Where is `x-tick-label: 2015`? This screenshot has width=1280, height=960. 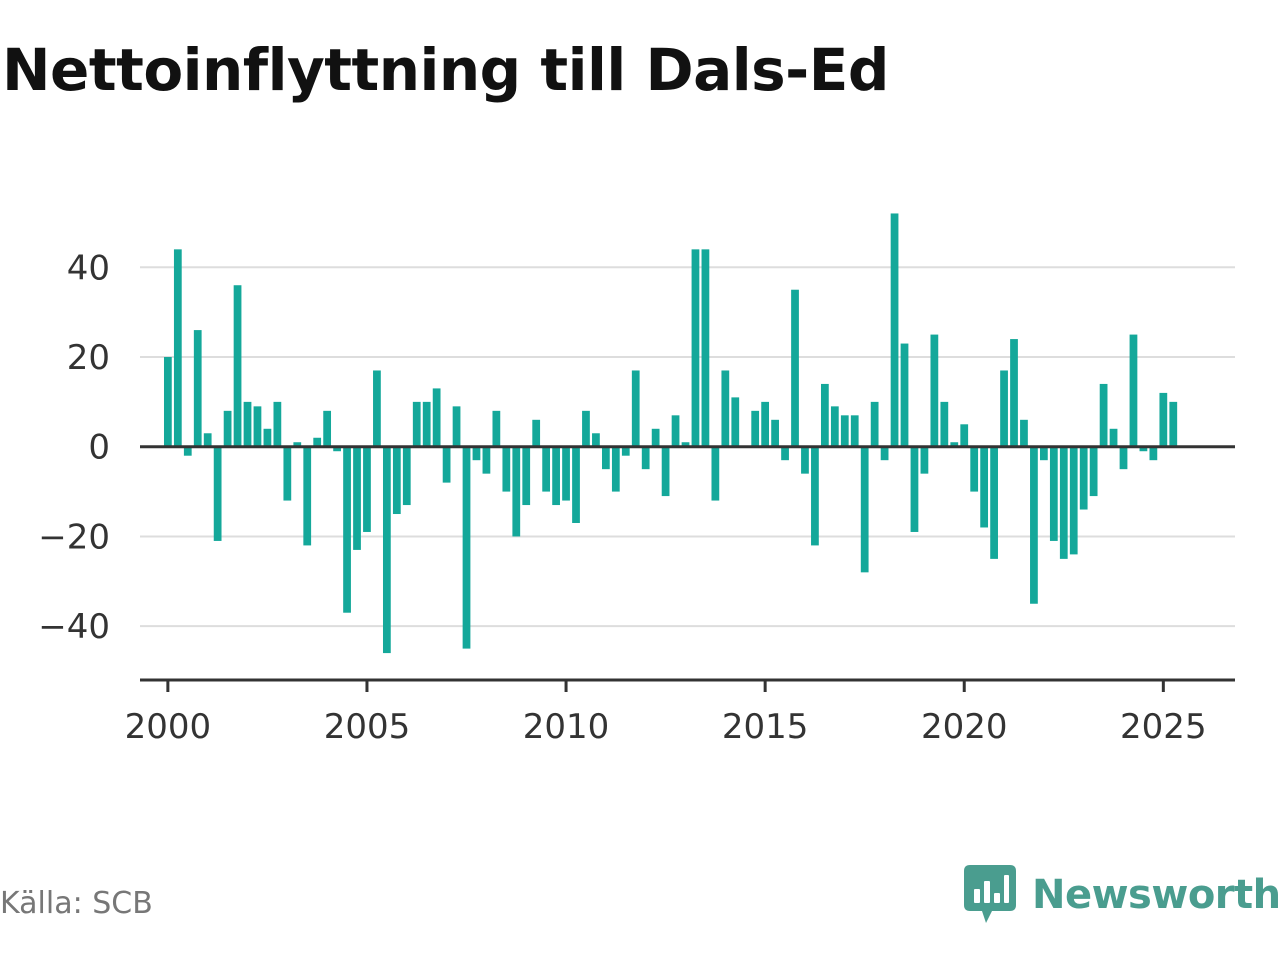 x-tick-label: 2015 is located at coordinates (765, 727).